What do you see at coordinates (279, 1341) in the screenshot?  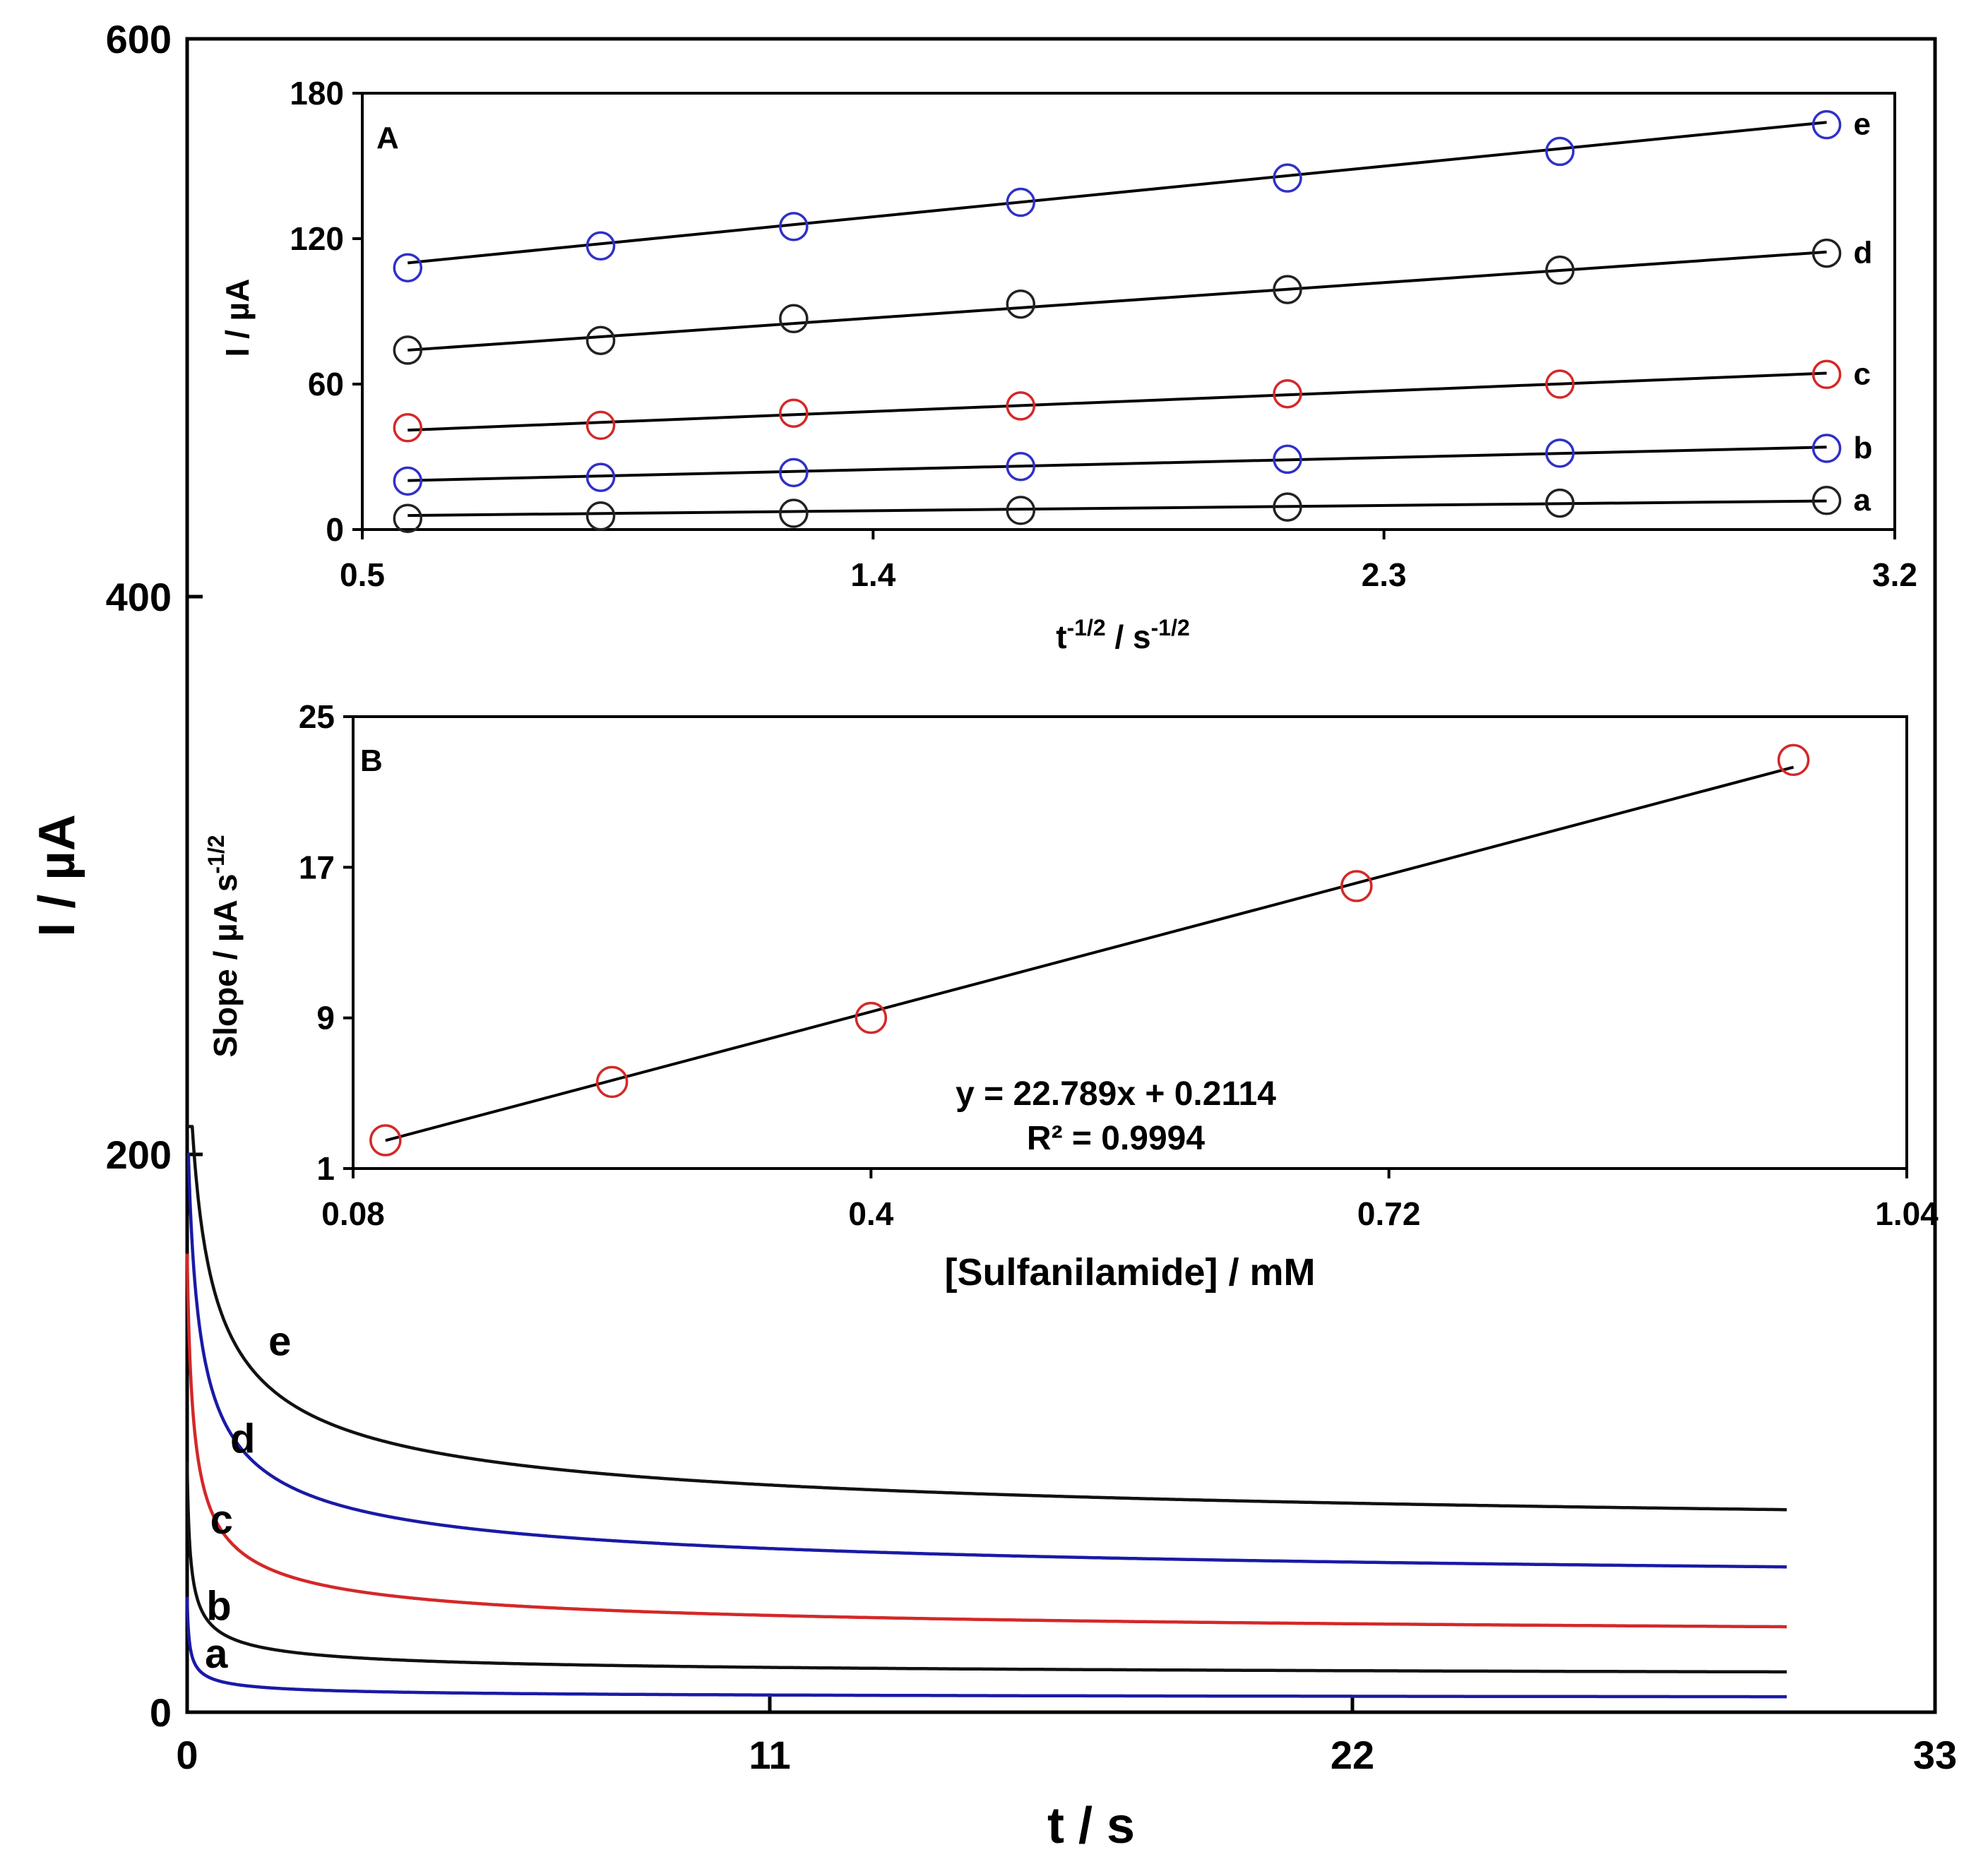 I see `main-curve-label-e: e` at bounding box center [279, 1341].